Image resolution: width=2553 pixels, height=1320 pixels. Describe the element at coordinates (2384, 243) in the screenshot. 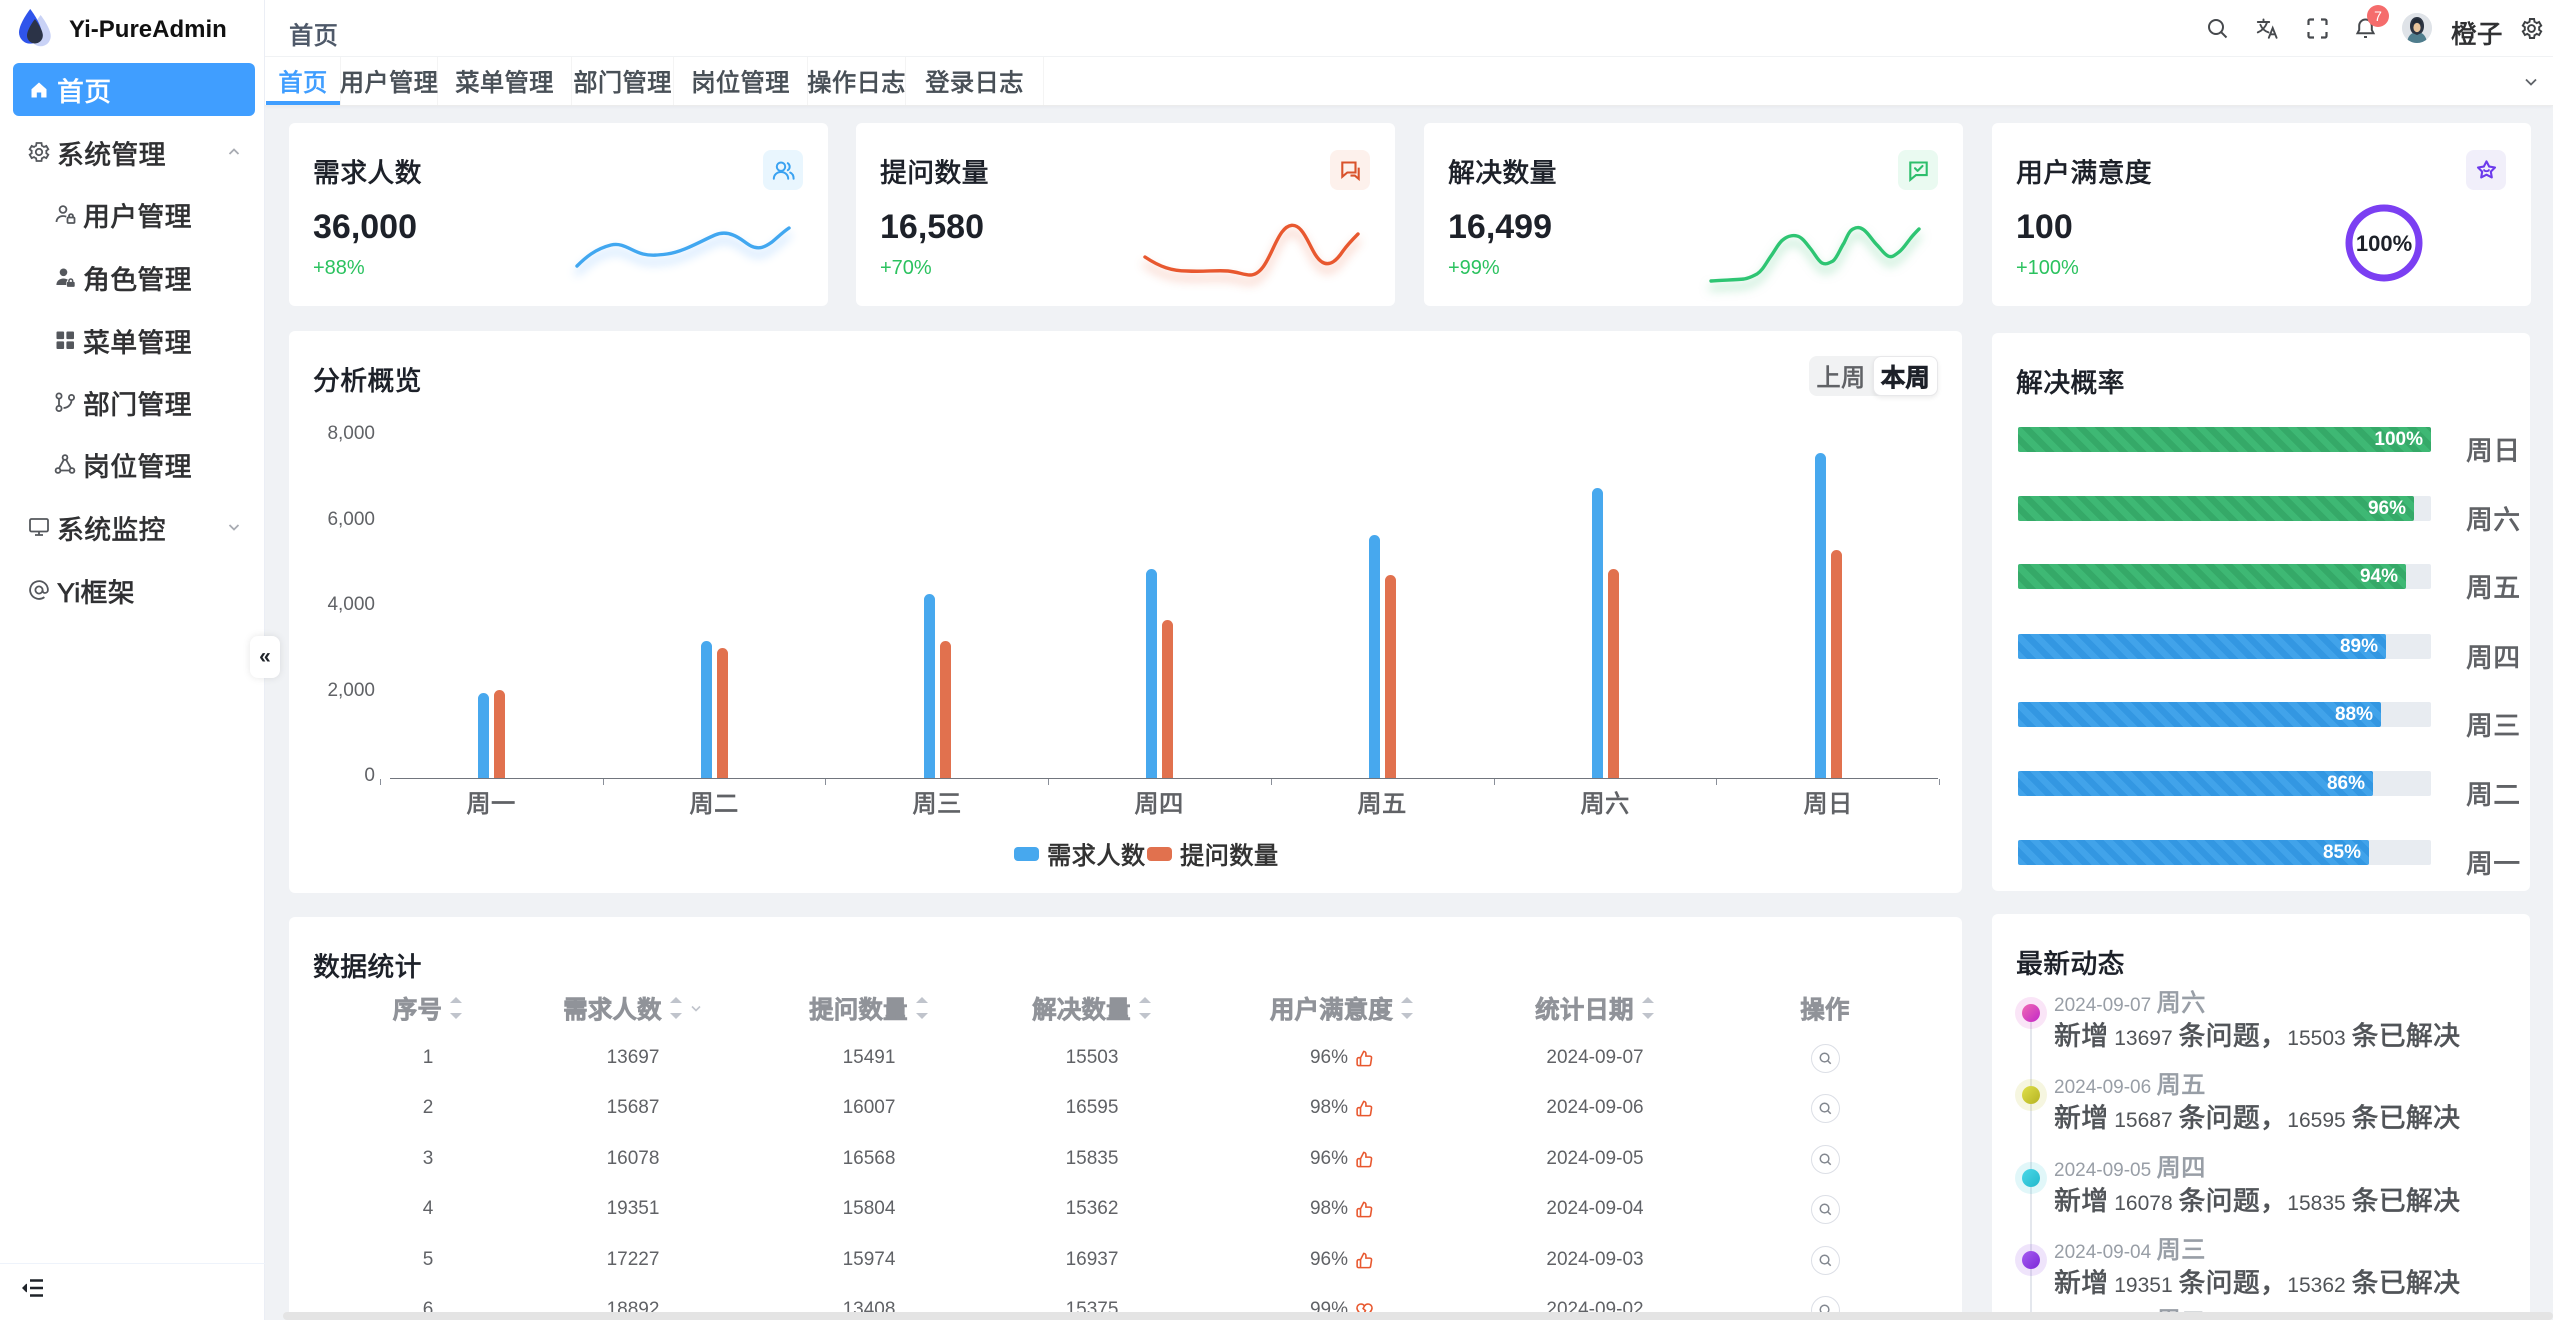

I see `svg-text: 100%` at that location.